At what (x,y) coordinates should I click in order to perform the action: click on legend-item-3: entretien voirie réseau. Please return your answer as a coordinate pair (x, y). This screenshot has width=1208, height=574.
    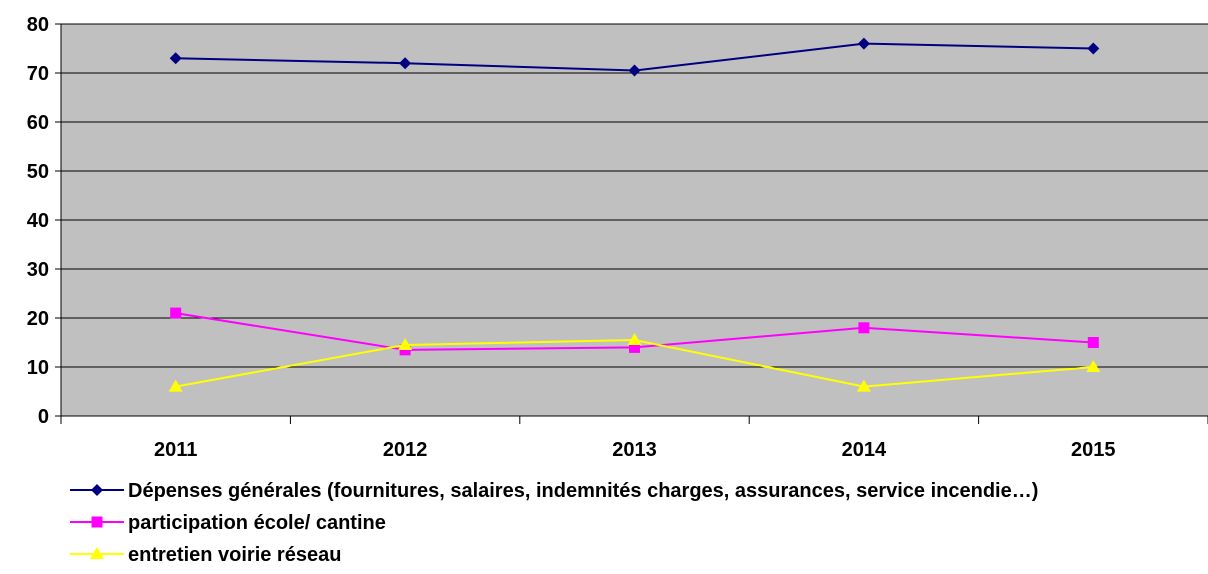
    Looking at the image, I should click on (205, 555).